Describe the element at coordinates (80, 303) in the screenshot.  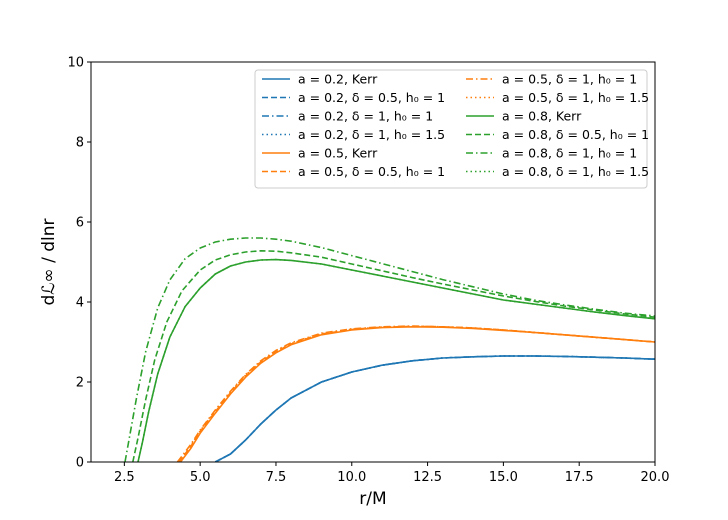
I see `y-tick-label: 4` at that location.